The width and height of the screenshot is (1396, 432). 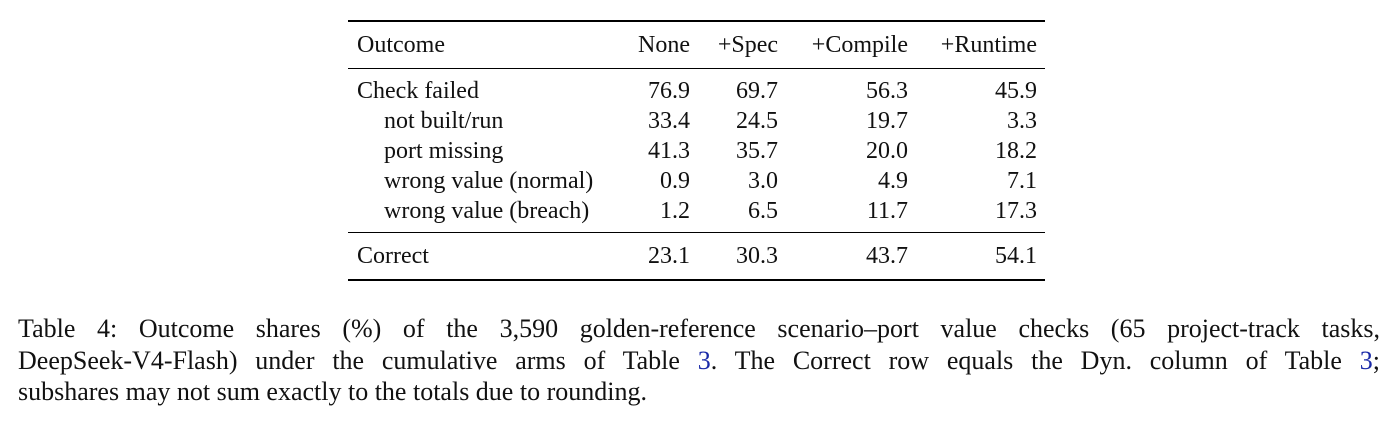 I want to click on cell: 33.4, so click(x=669, y=121).